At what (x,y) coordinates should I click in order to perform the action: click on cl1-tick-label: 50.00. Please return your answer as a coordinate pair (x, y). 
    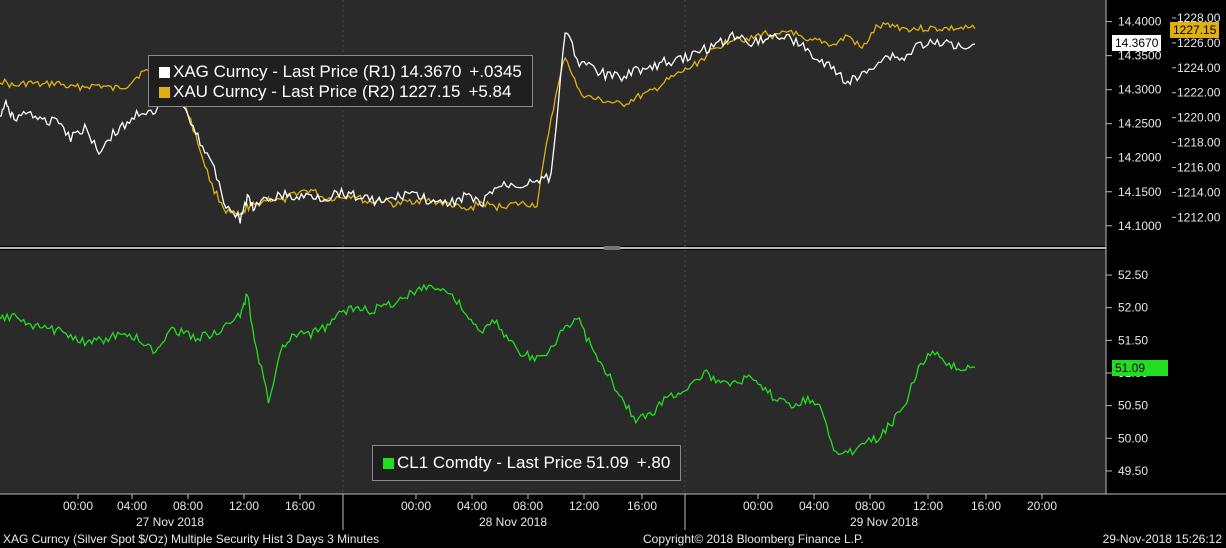
    Looking at the image, I should click on (1133, 438).